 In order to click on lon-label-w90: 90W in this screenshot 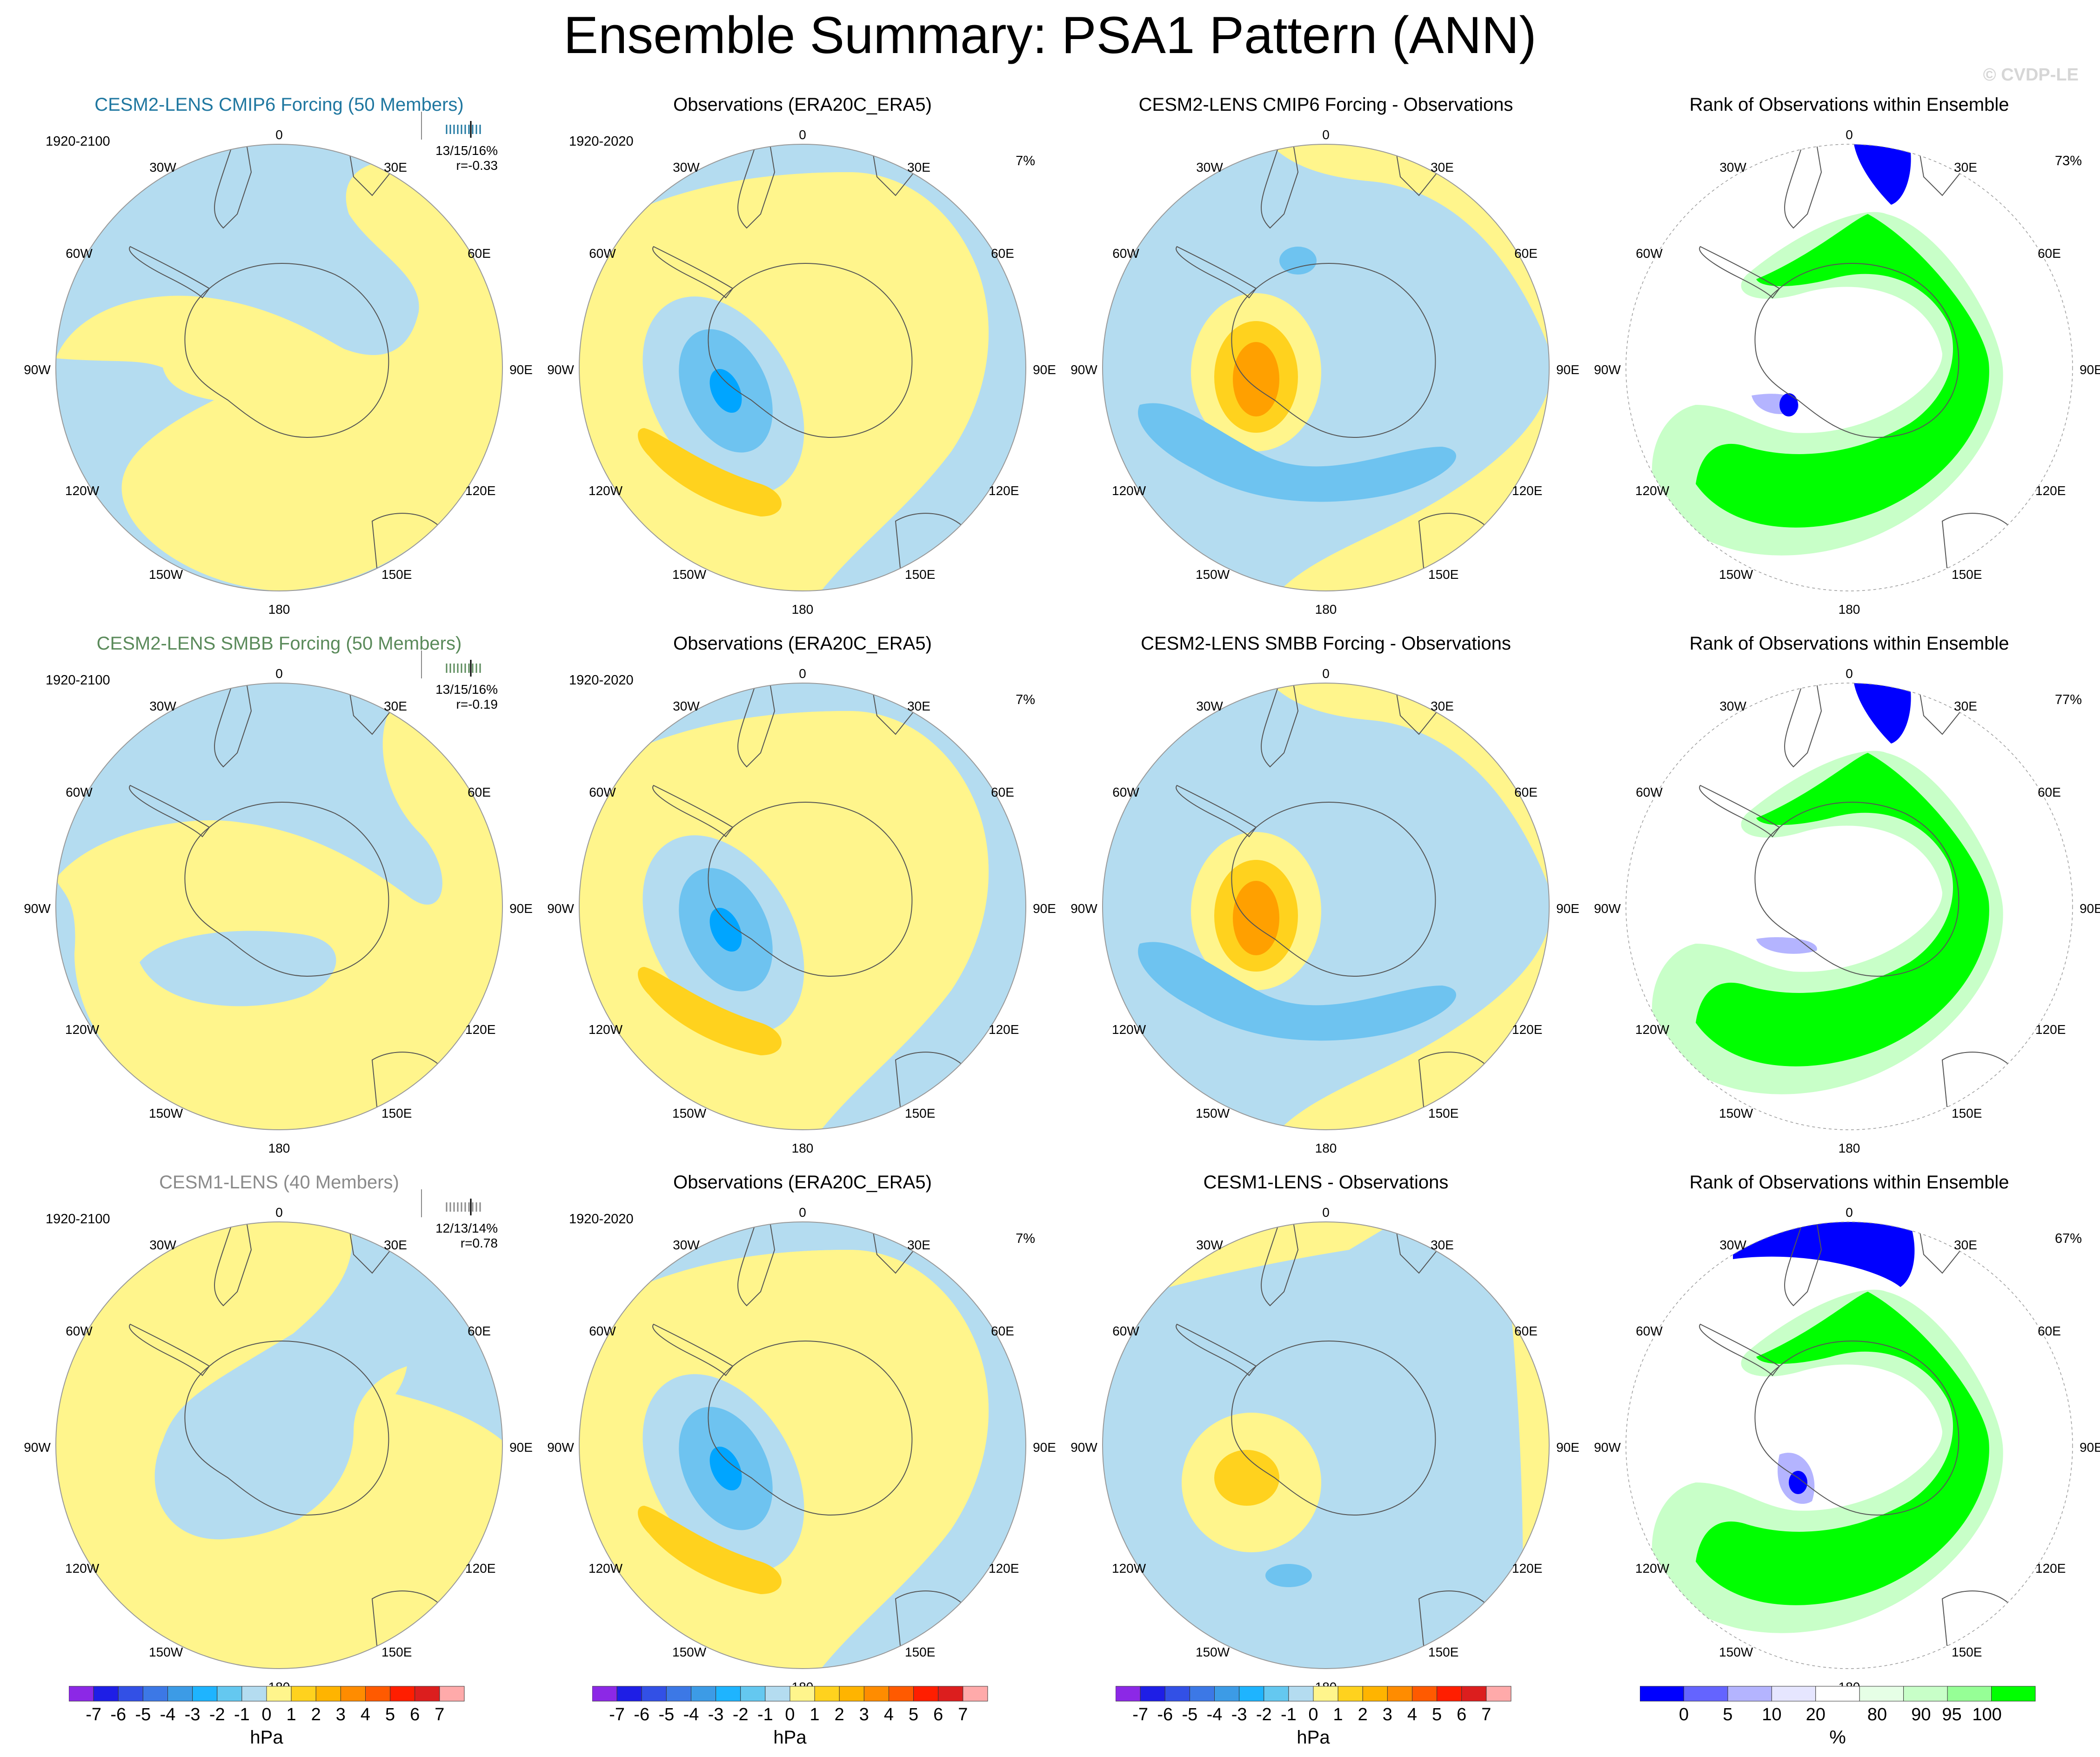, I will do `click(561, 908)`.